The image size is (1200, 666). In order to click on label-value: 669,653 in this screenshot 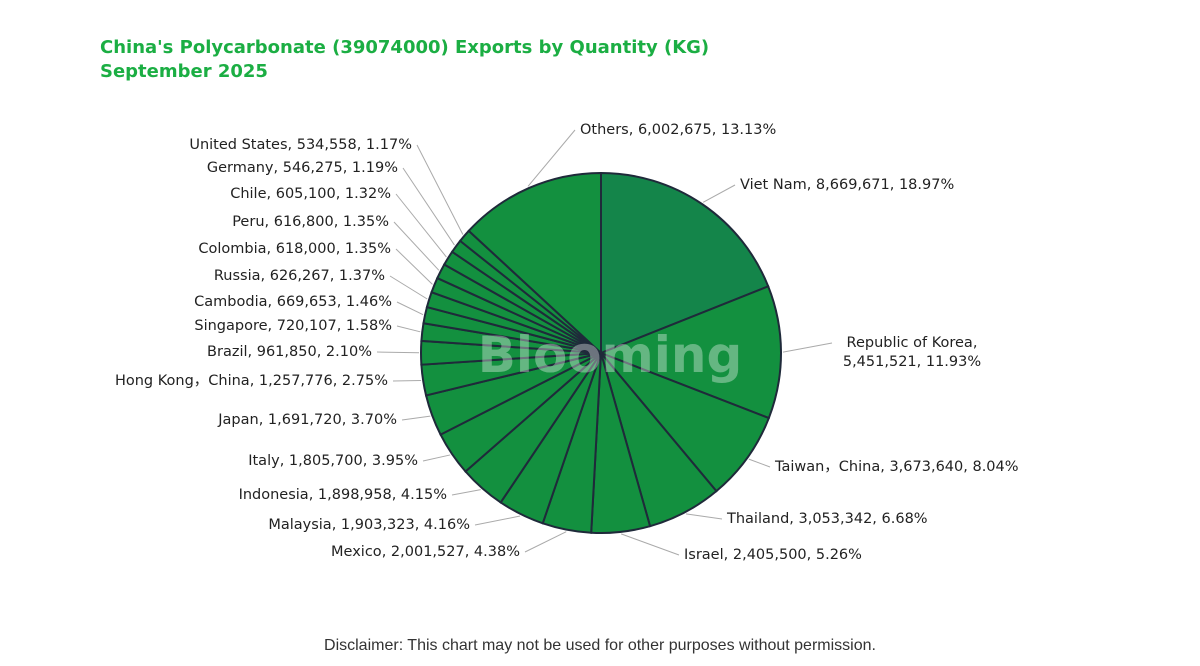, I will do `click(307, 302)`.